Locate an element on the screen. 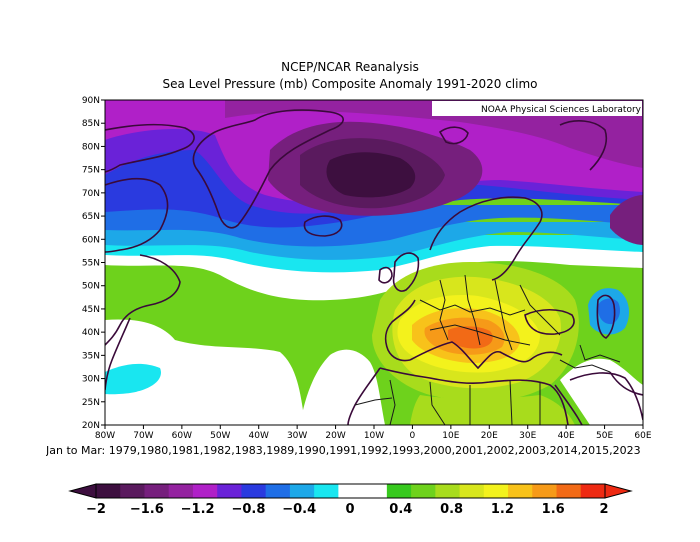 This screenshot has height=542, width=700. lon-label: 30W is located at coordinates (297, 436).